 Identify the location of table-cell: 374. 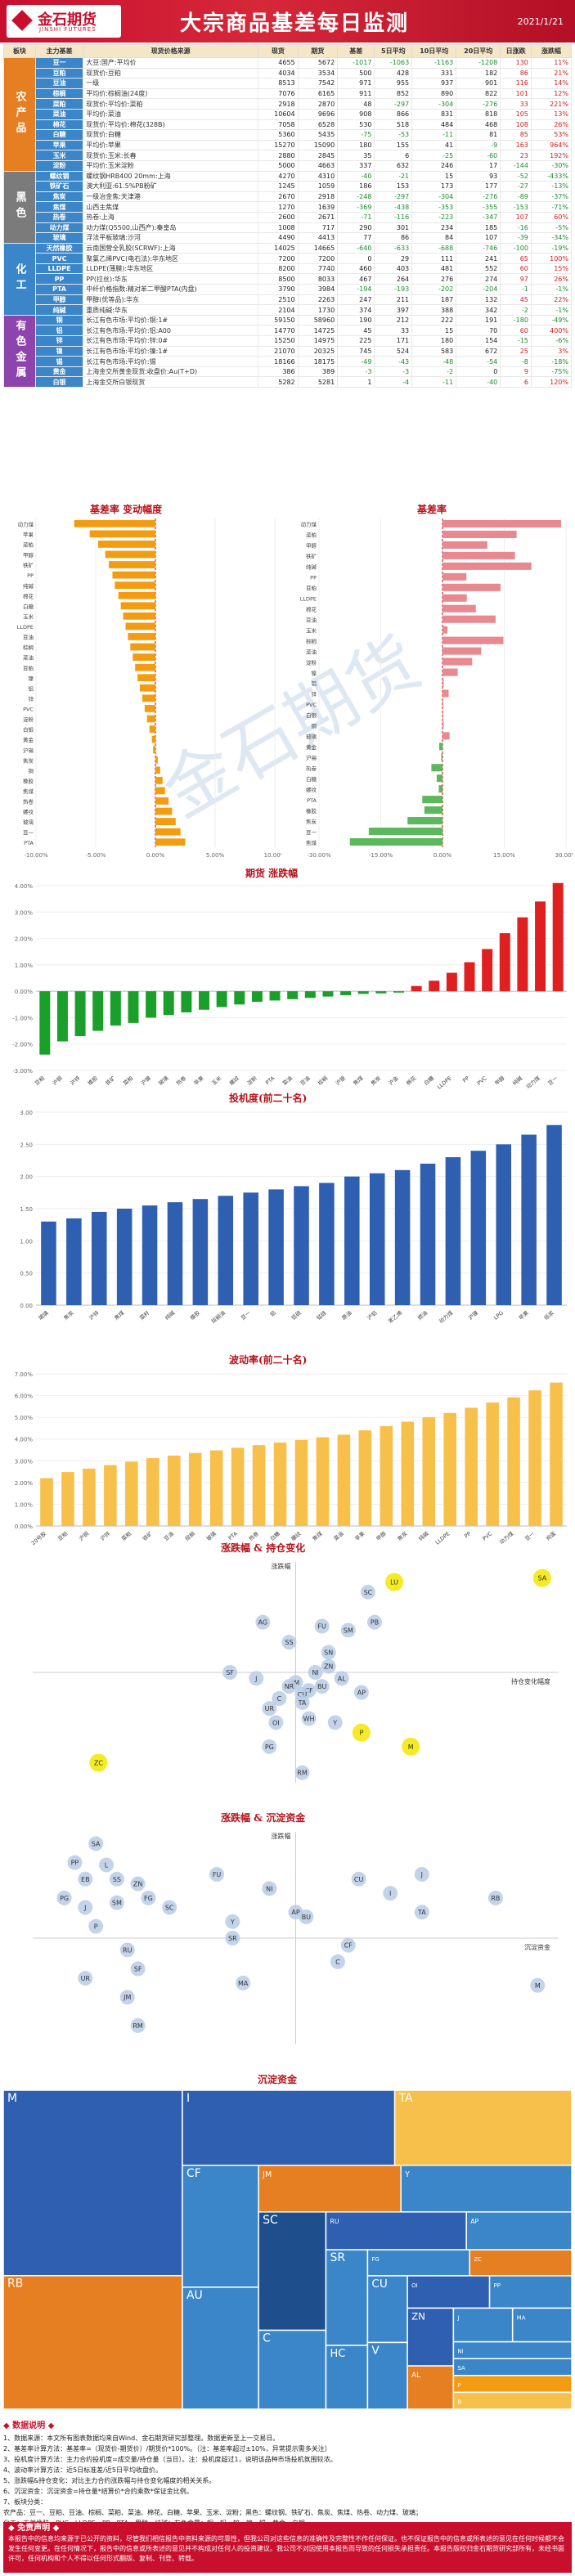
(356, 310).